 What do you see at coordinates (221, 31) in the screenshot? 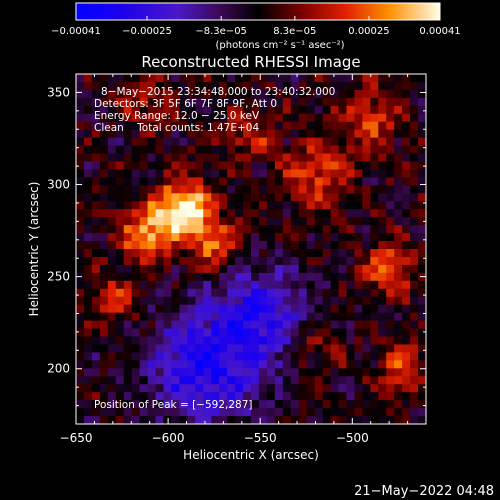
I see `colorbar-tick-label: −8.3e−05` at bounding box center [221, 31].